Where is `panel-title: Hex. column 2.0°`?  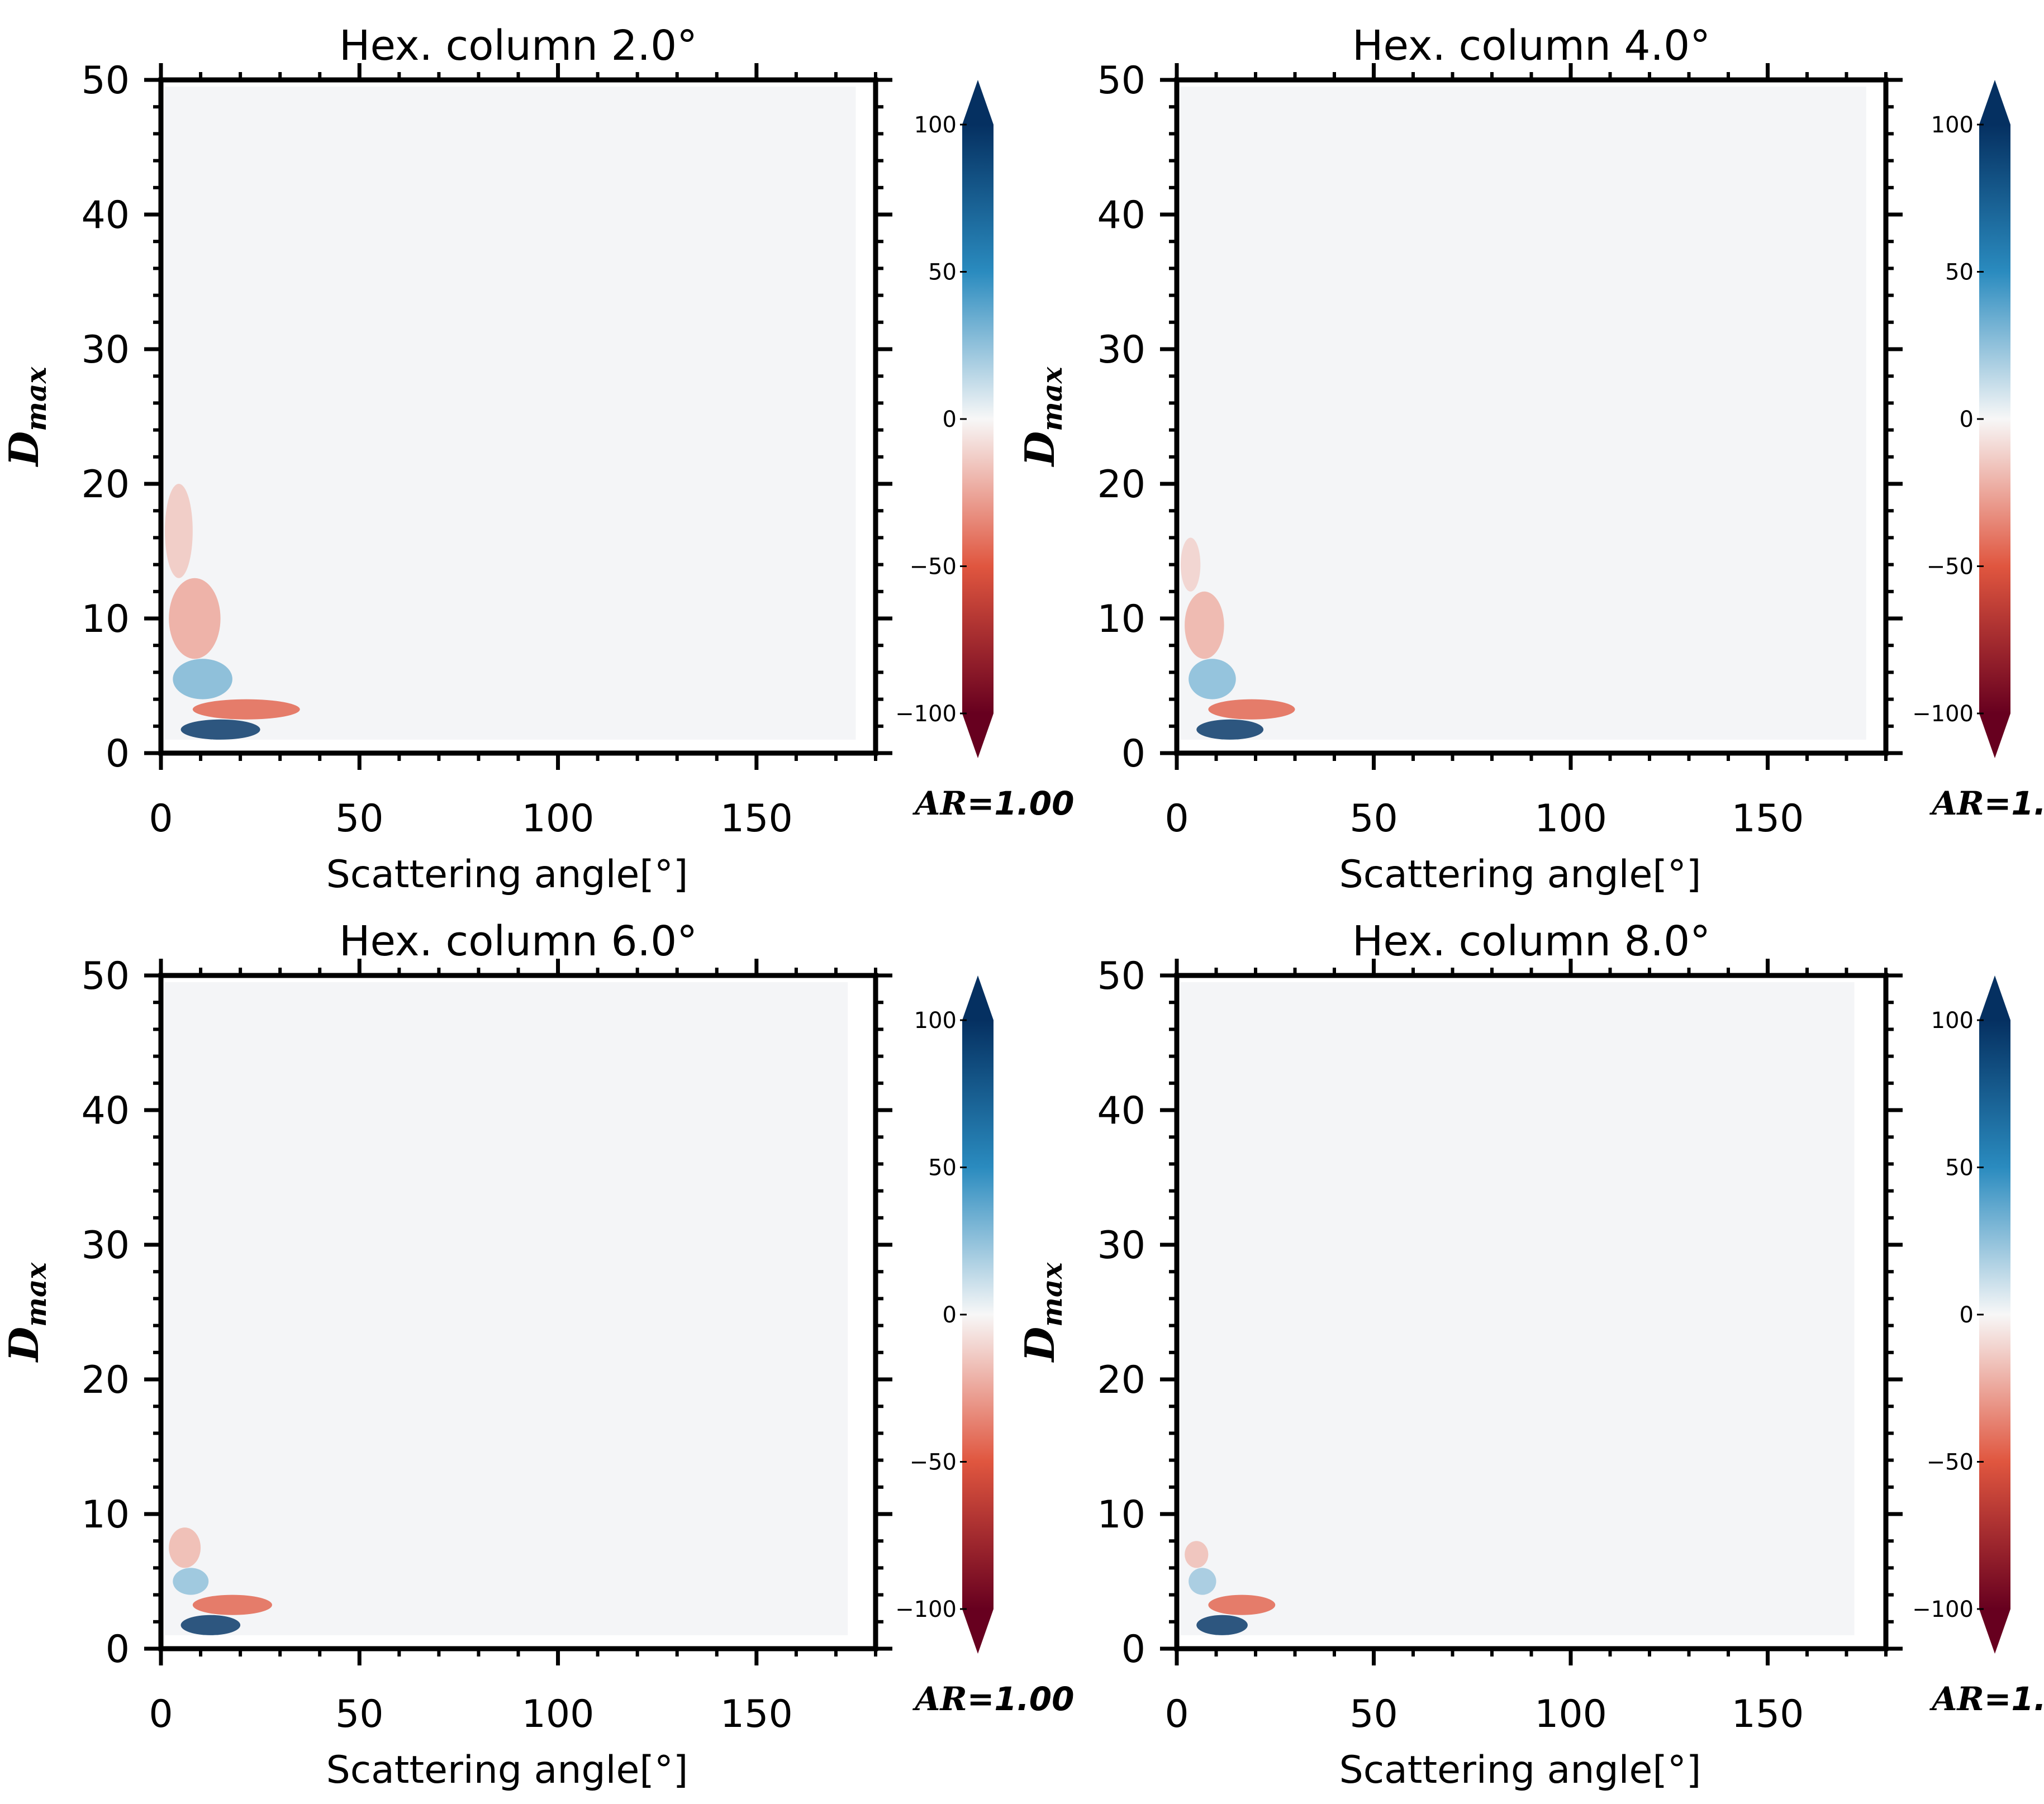 panel-title: Hex. column 2.0° is located at coordinates (518, 46).